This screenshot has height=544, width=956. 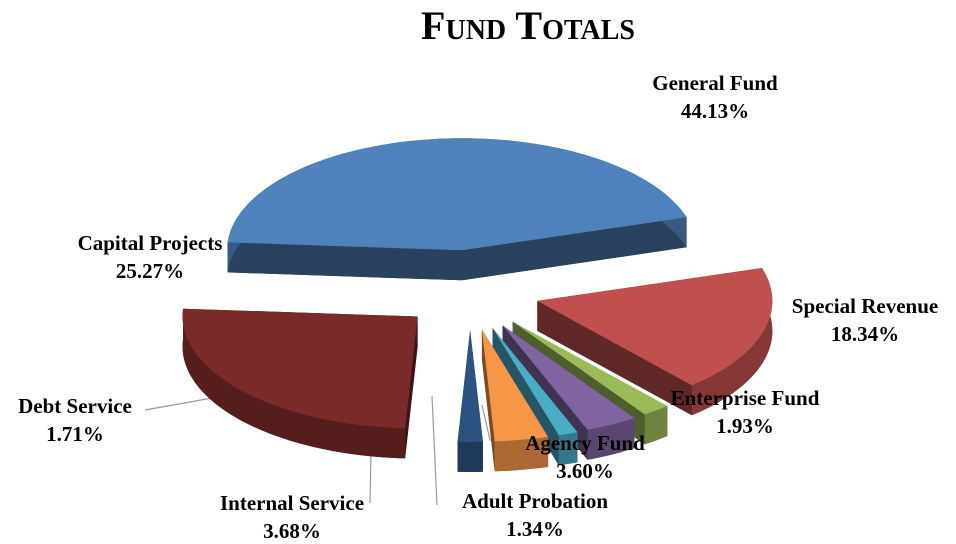 I want to click on slice-label: Adult Probation, so click(x=535, y=501).